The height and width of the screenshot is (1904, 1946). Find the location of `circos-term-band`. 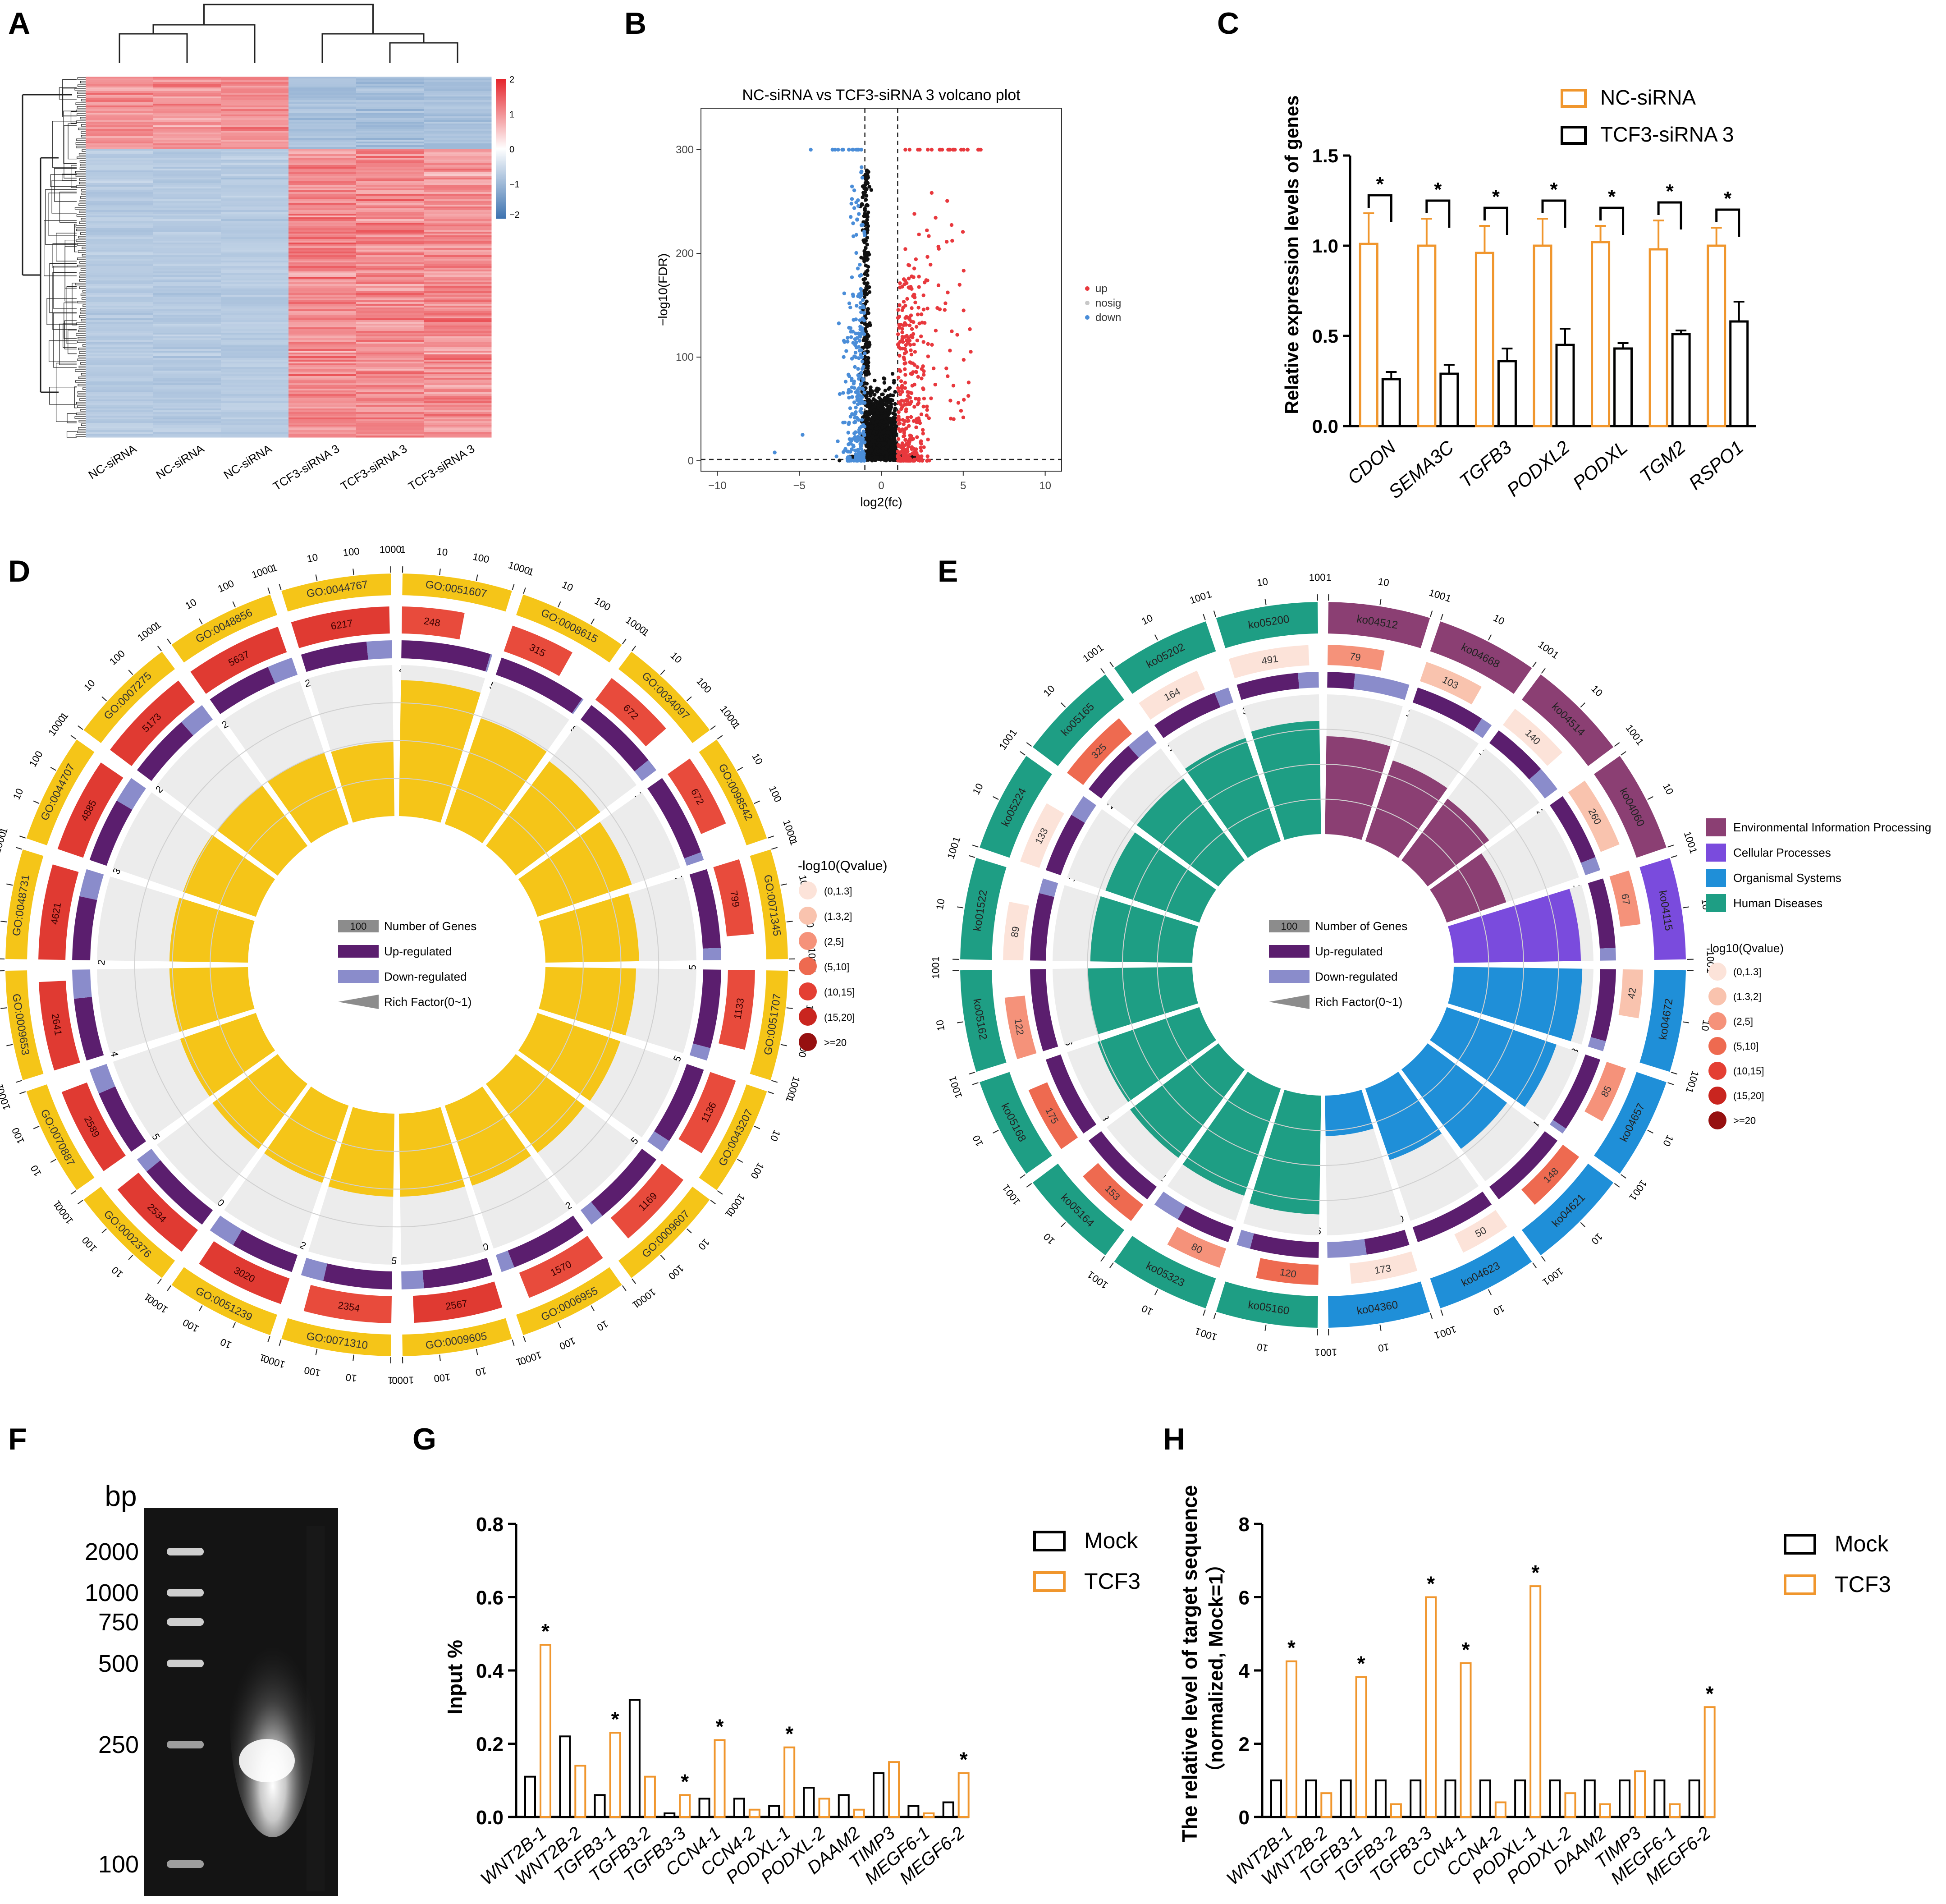

circos-term-band is located at coordinates (769, 1025).